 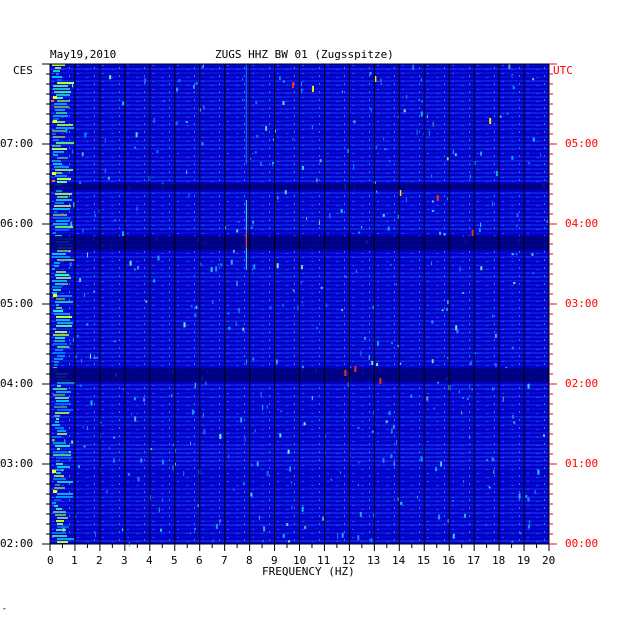 I want to click on date-label: May19,2010, so click(x=83, y=54).